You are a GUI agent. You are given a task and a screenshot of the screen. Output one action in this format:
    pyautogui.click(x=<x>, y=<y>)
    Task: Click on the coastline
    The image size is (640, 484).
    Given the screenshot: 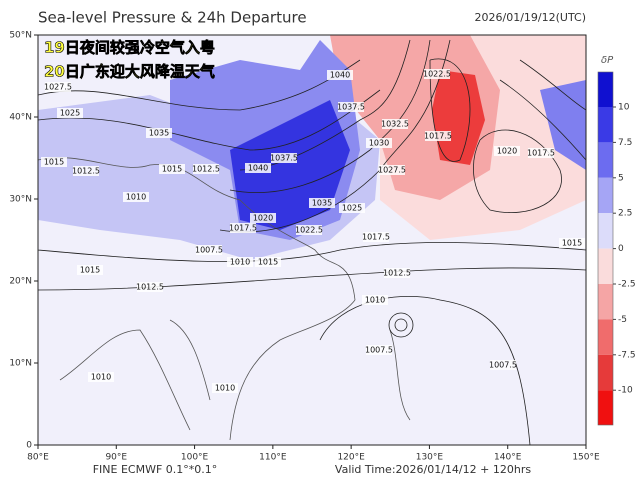 What is the action you would take?
    pyautogui.click(x=235, y=375)
    